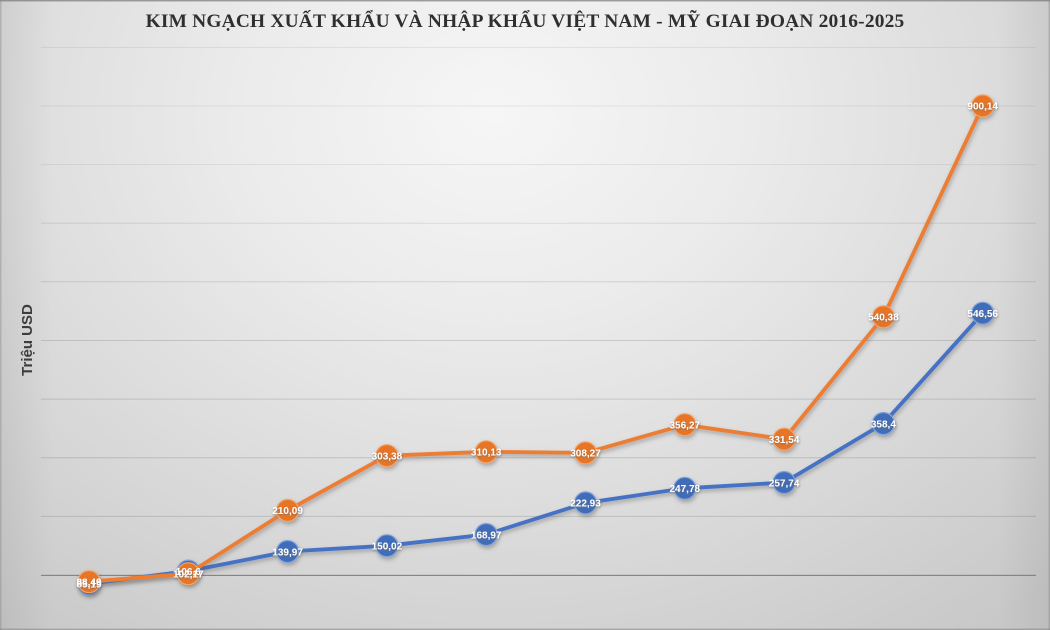 The image size is (1050, 630). What do you see at coordinates (982, 314) in the screenshot?
I see `svg-text: 546,56` at bounding box center [982, 314].